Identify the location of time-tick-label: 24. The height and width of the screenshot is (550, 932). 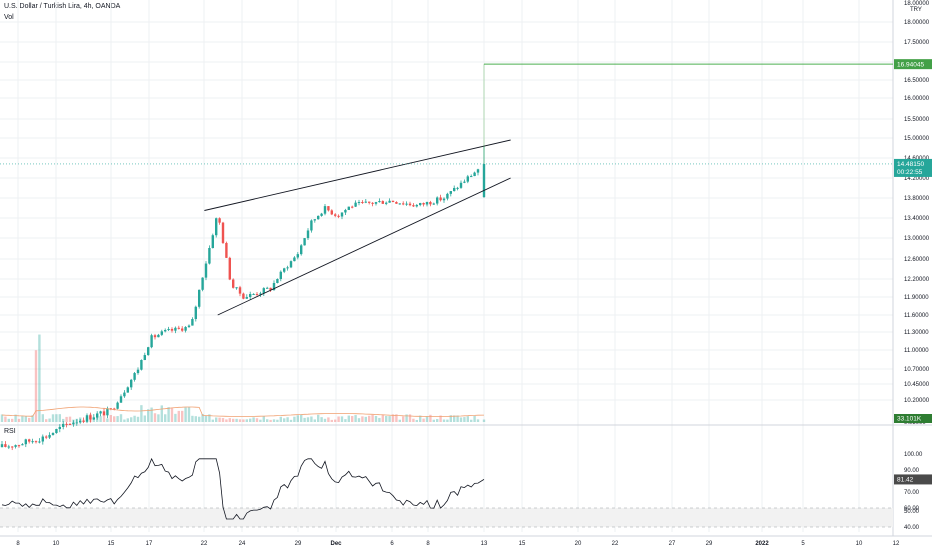
(242, 544).